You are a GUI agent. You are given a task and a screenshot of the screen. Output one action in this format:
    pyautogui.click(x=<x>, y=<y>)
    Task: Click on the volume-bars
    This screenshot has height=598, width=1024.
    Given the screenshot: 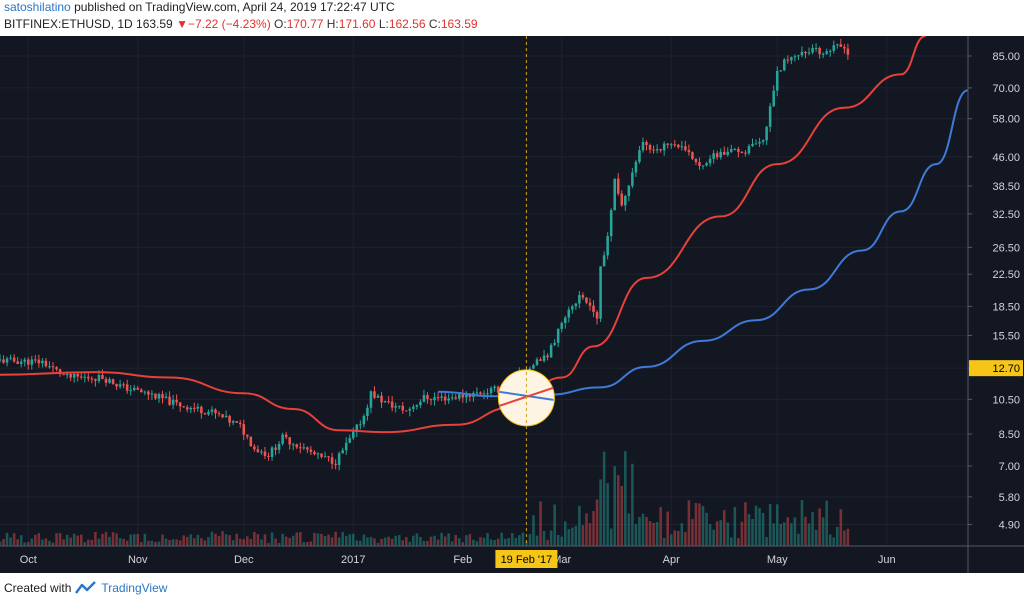 What is the action you would take?
    pyautogui.click(x=425, y=498)
    